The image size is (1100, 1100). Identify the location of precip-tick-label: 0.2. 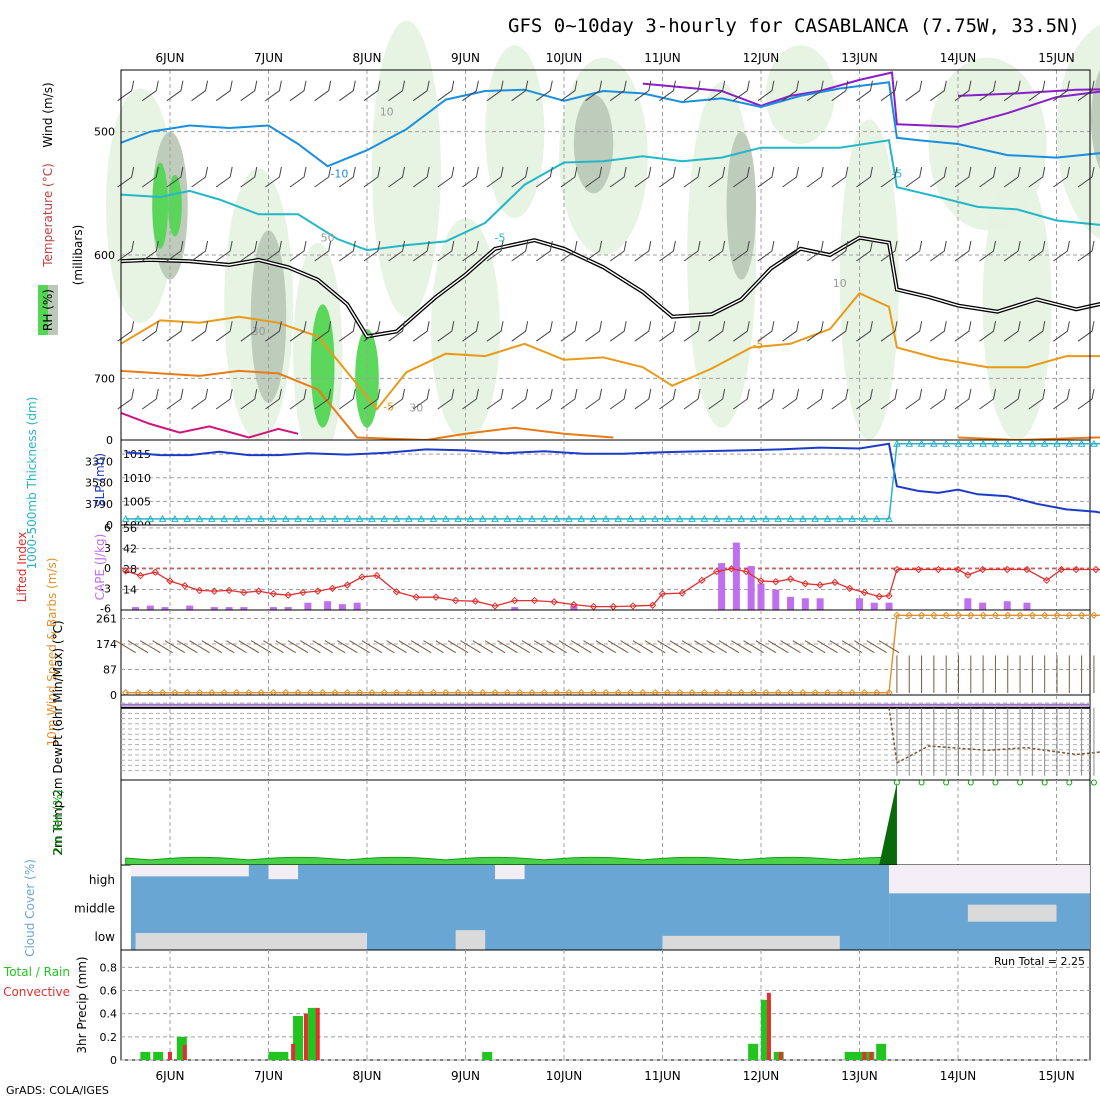
(109, 1037).